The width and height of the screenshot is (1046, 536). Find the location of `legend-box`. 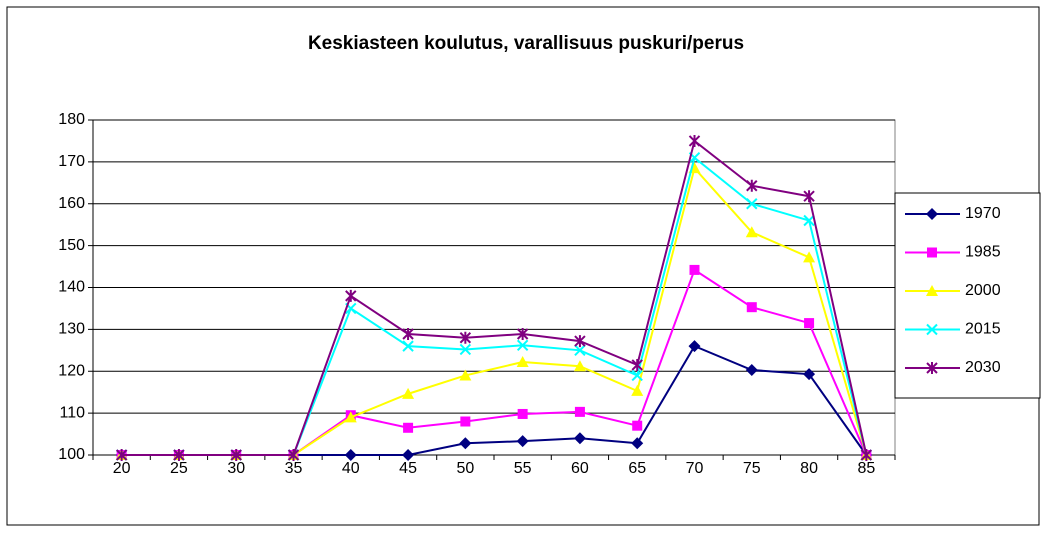

legend-box is located at coordinates (967, 295).